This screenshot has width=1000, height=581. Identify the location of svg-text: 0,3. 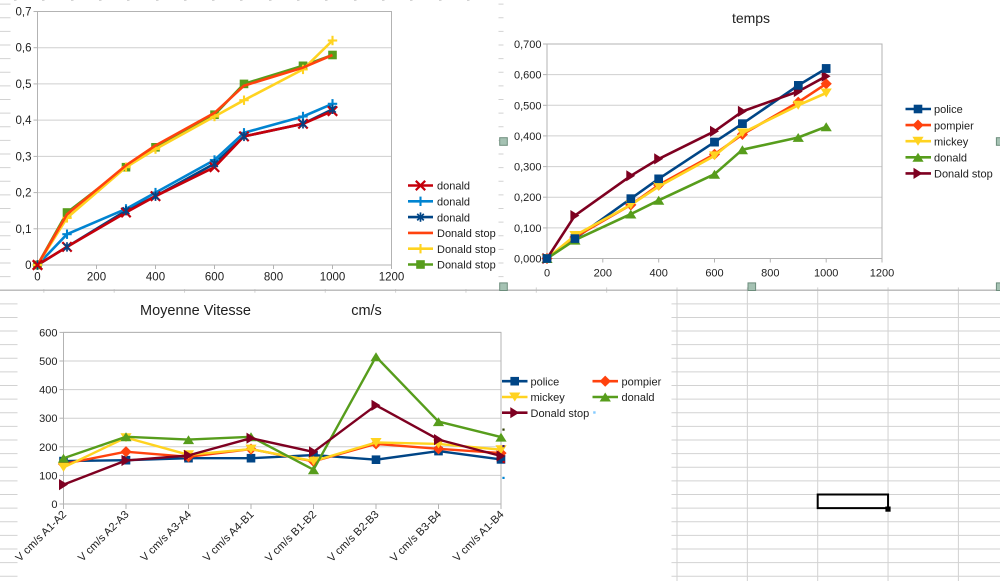
(24, 157).